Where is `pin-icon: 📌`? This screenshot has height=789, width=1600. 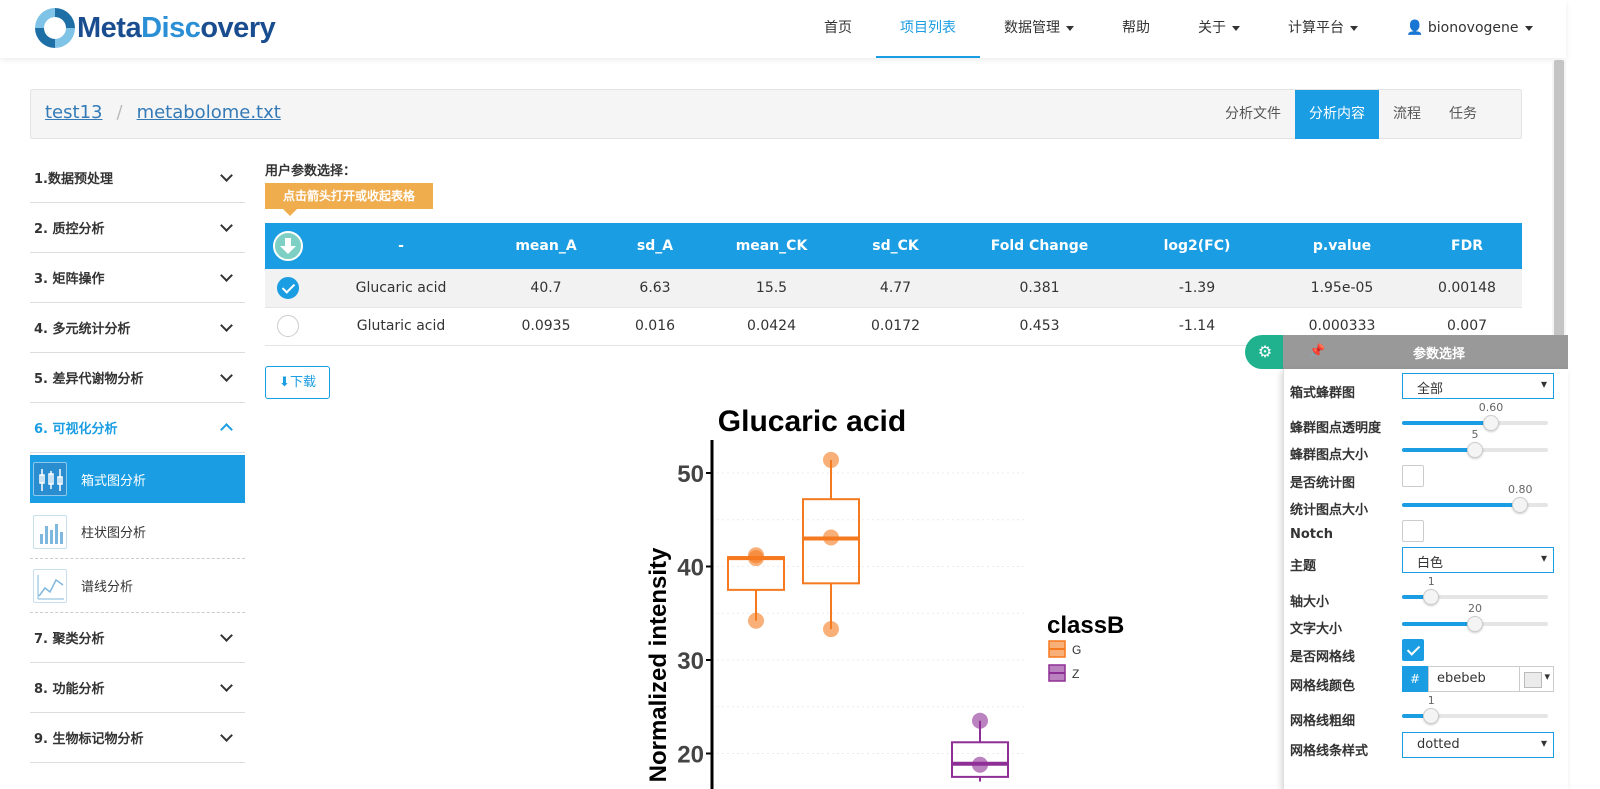 pin-icon: 📌 is located at coordinates (1317, 351).